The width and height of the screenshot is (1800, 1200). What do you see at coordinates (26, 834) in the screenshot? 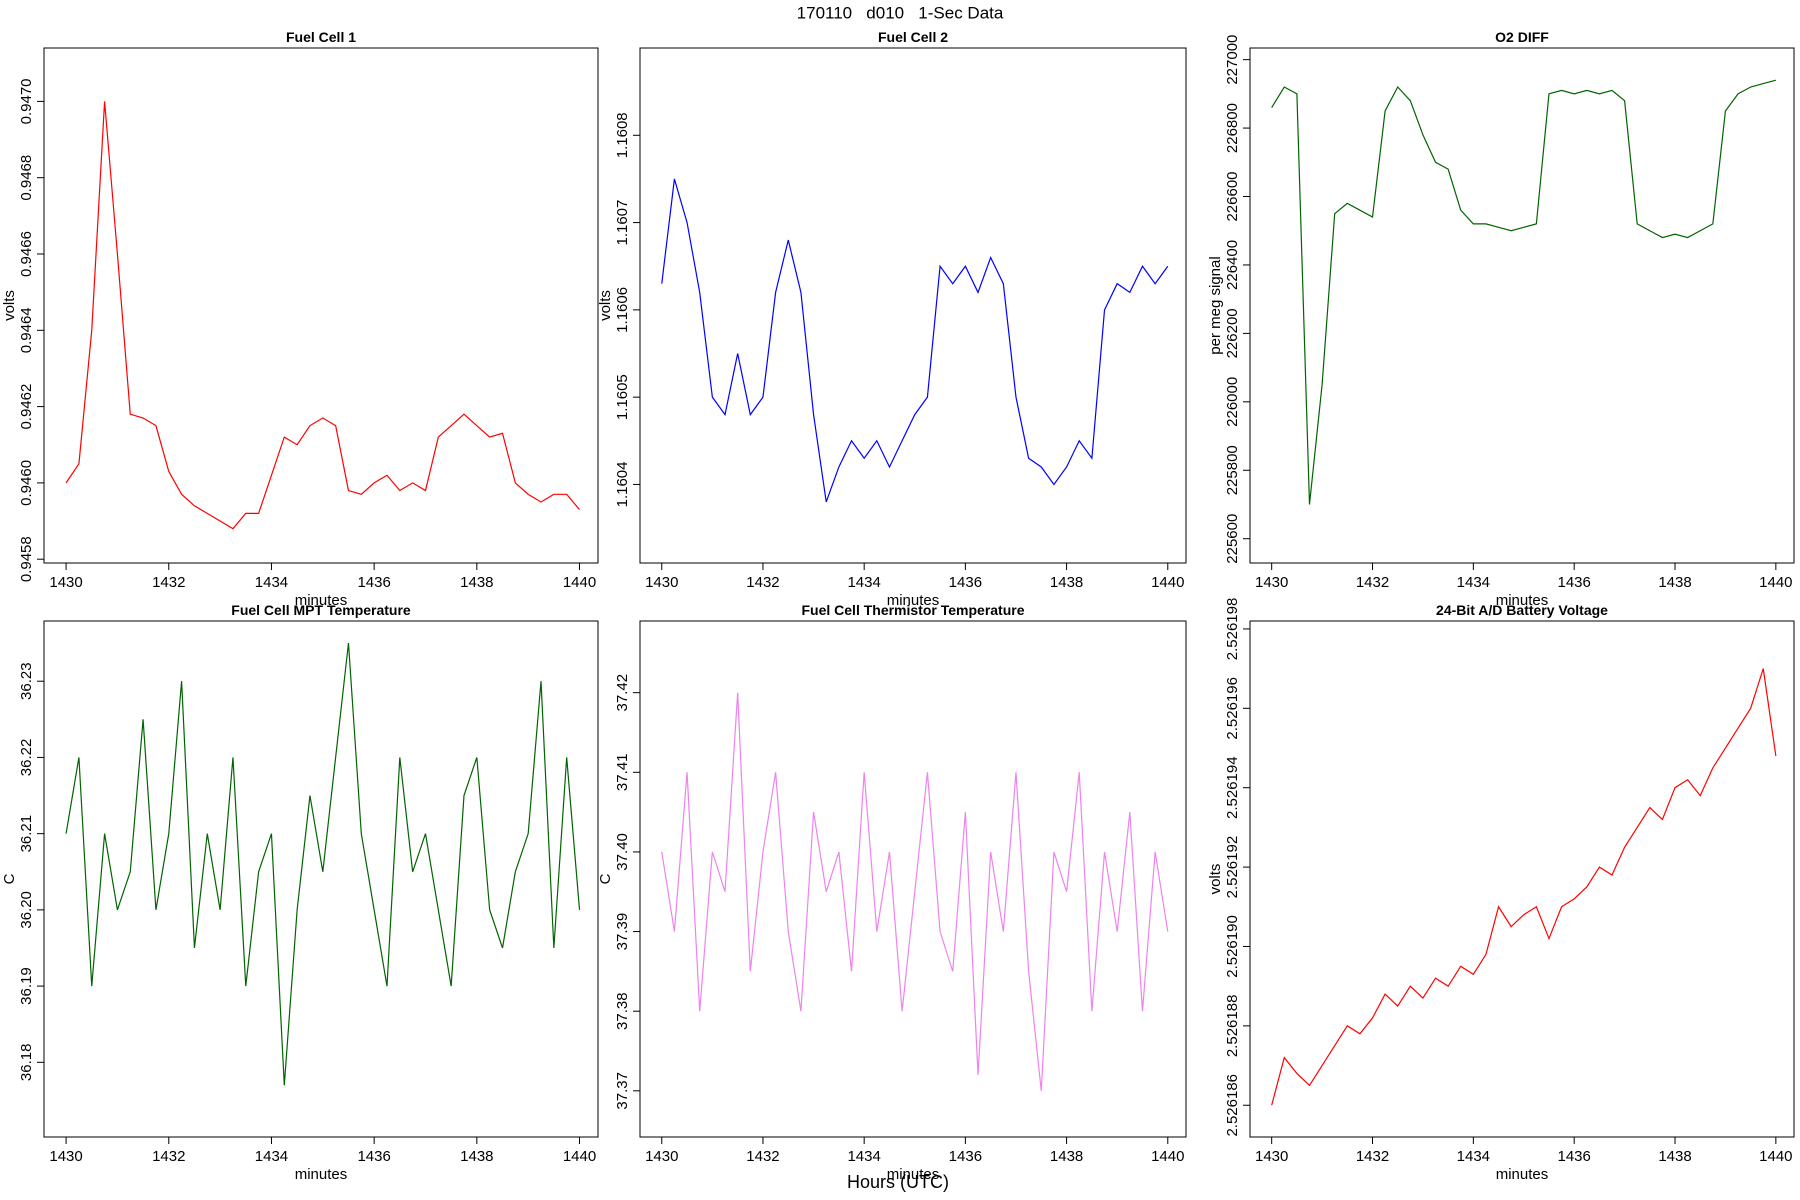
I see `y-tick-label: 36.21` at bounding box center [26, 834].